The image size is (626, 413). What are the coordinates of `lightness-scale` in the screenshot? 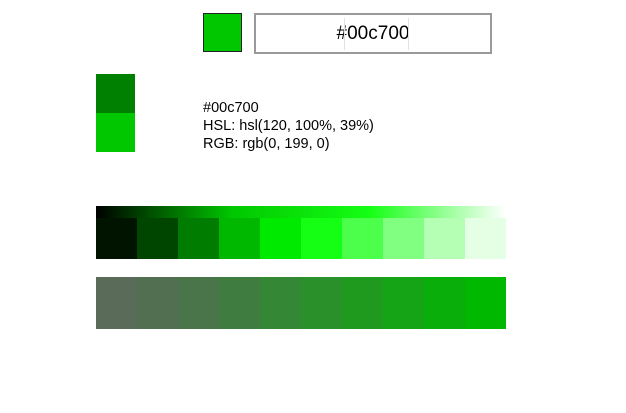 It's located at (301, 232).